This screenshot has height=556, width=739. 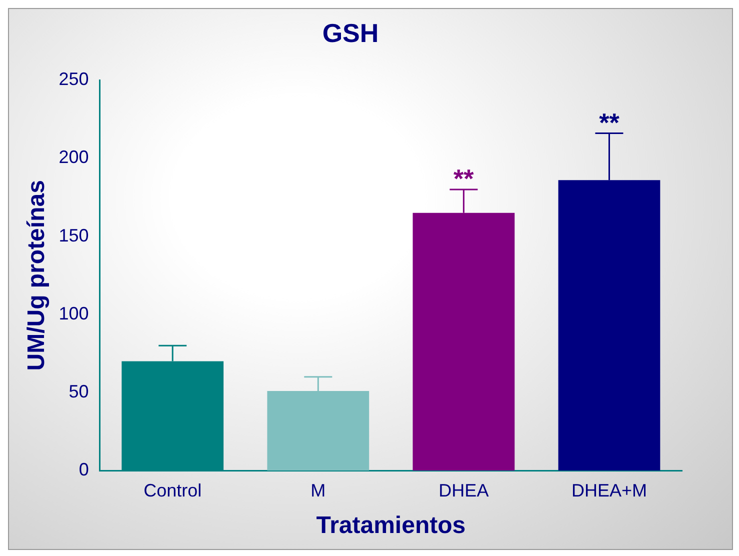 What do you see at coordinates (73, 235) in the screenshot?
I see `y-tick-label: 150` at bounding box center [73, 235].